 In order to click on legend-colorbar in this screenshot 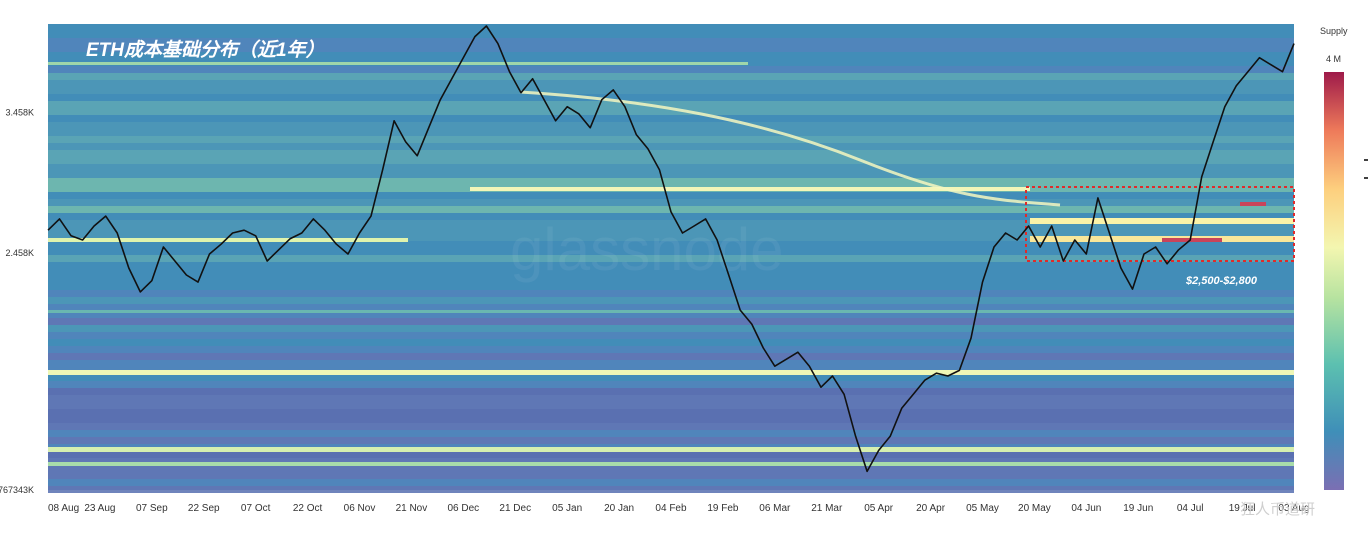, I will do `click(1334, 281)`.